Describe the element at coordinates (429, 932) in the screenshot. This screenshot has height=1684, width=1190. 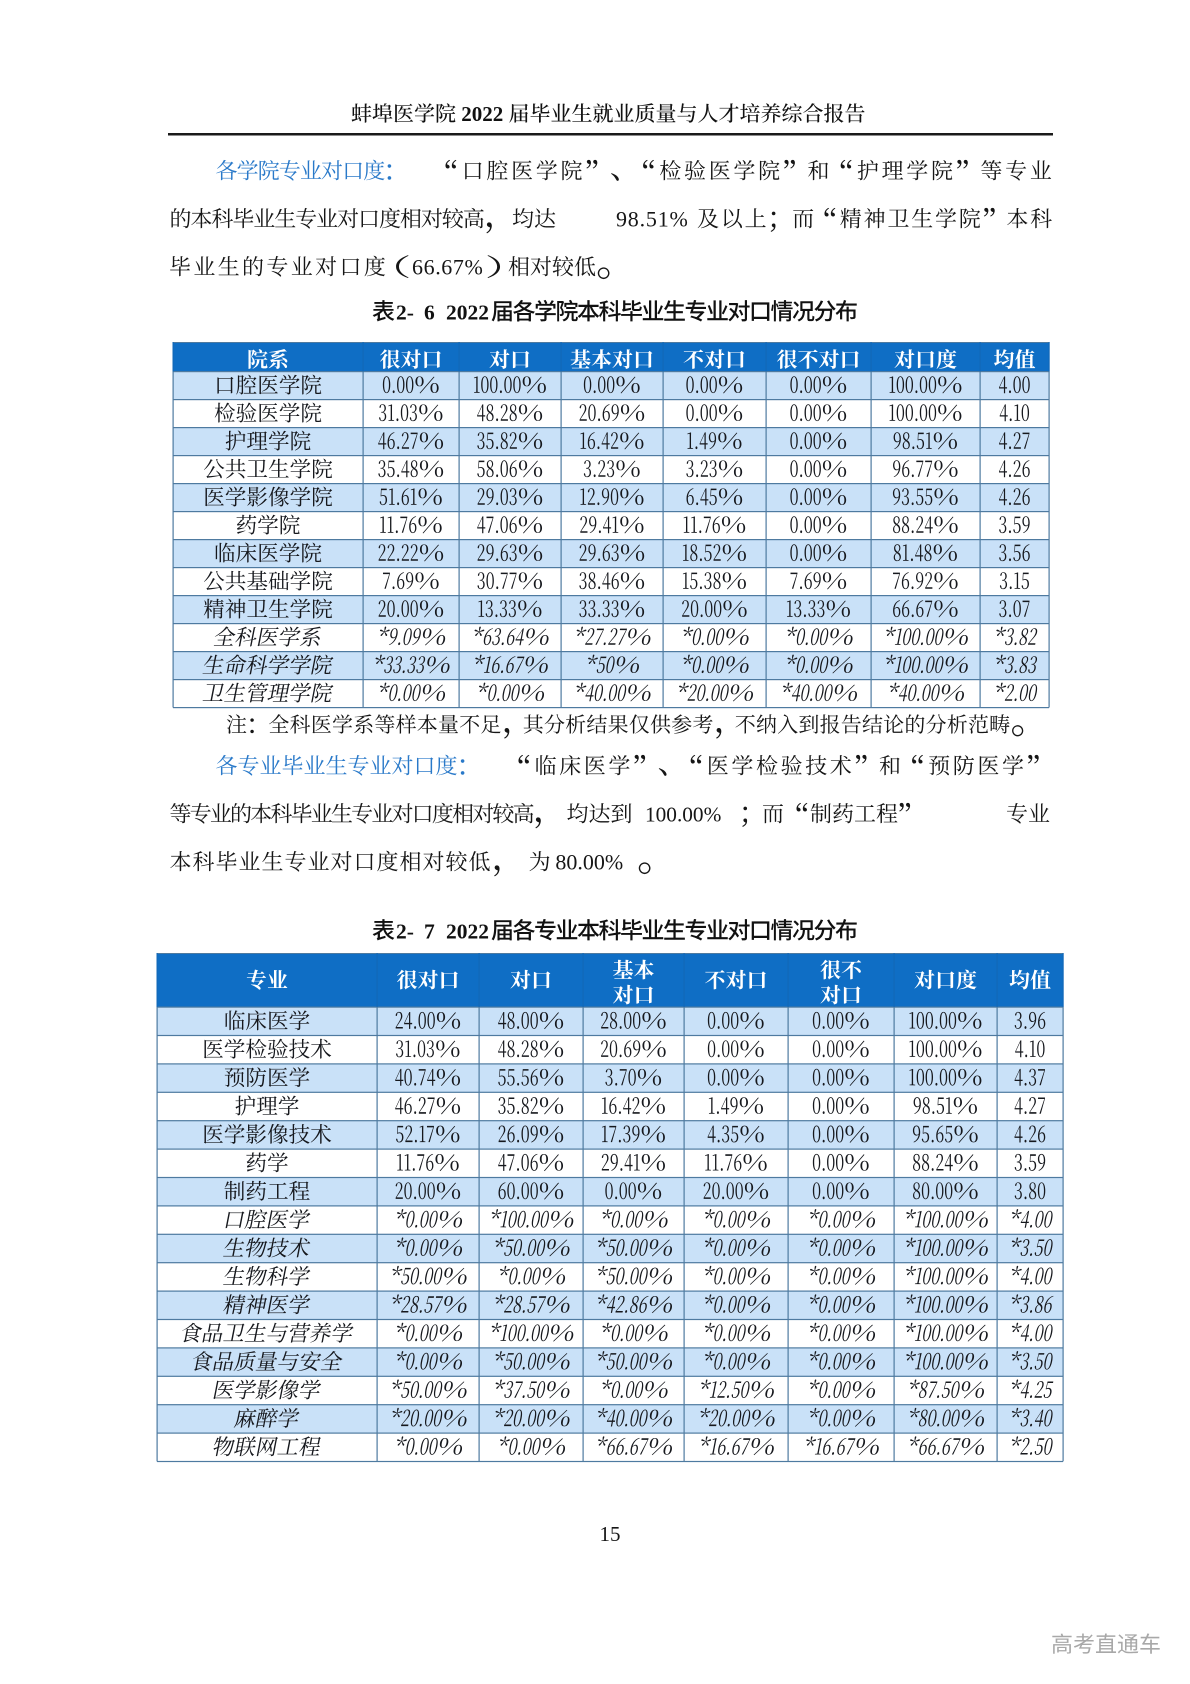
I see `svg-text: 7` at that location.